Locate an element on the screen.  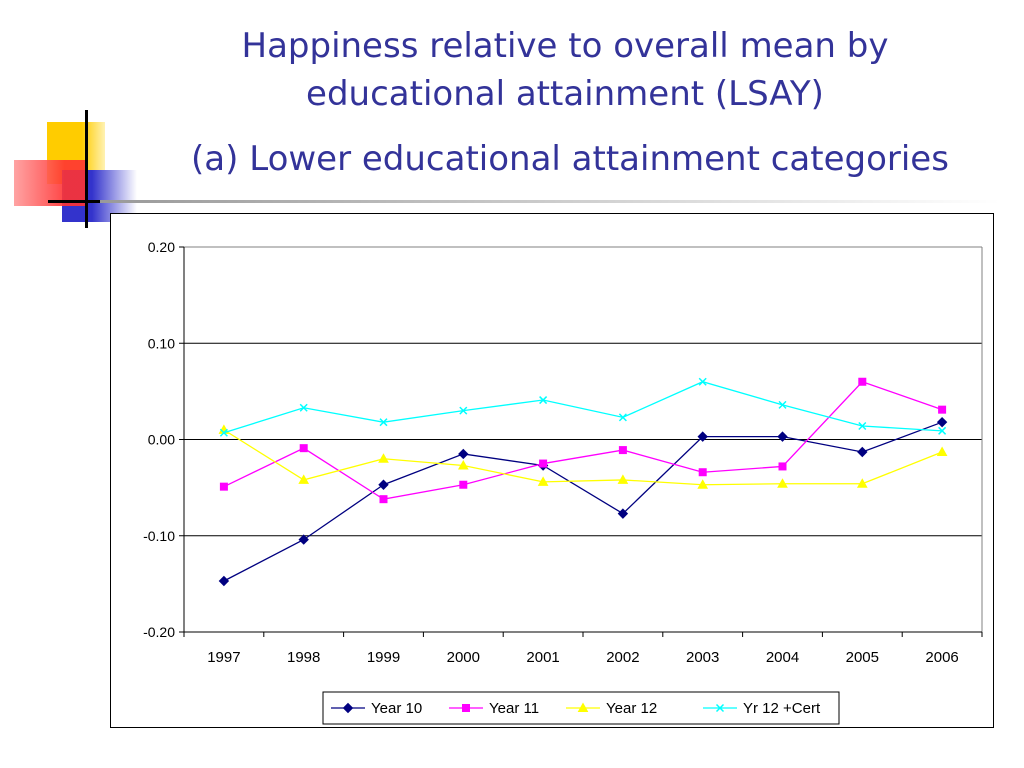
legend-label: Year 12 is located at coordinates (631, 708).